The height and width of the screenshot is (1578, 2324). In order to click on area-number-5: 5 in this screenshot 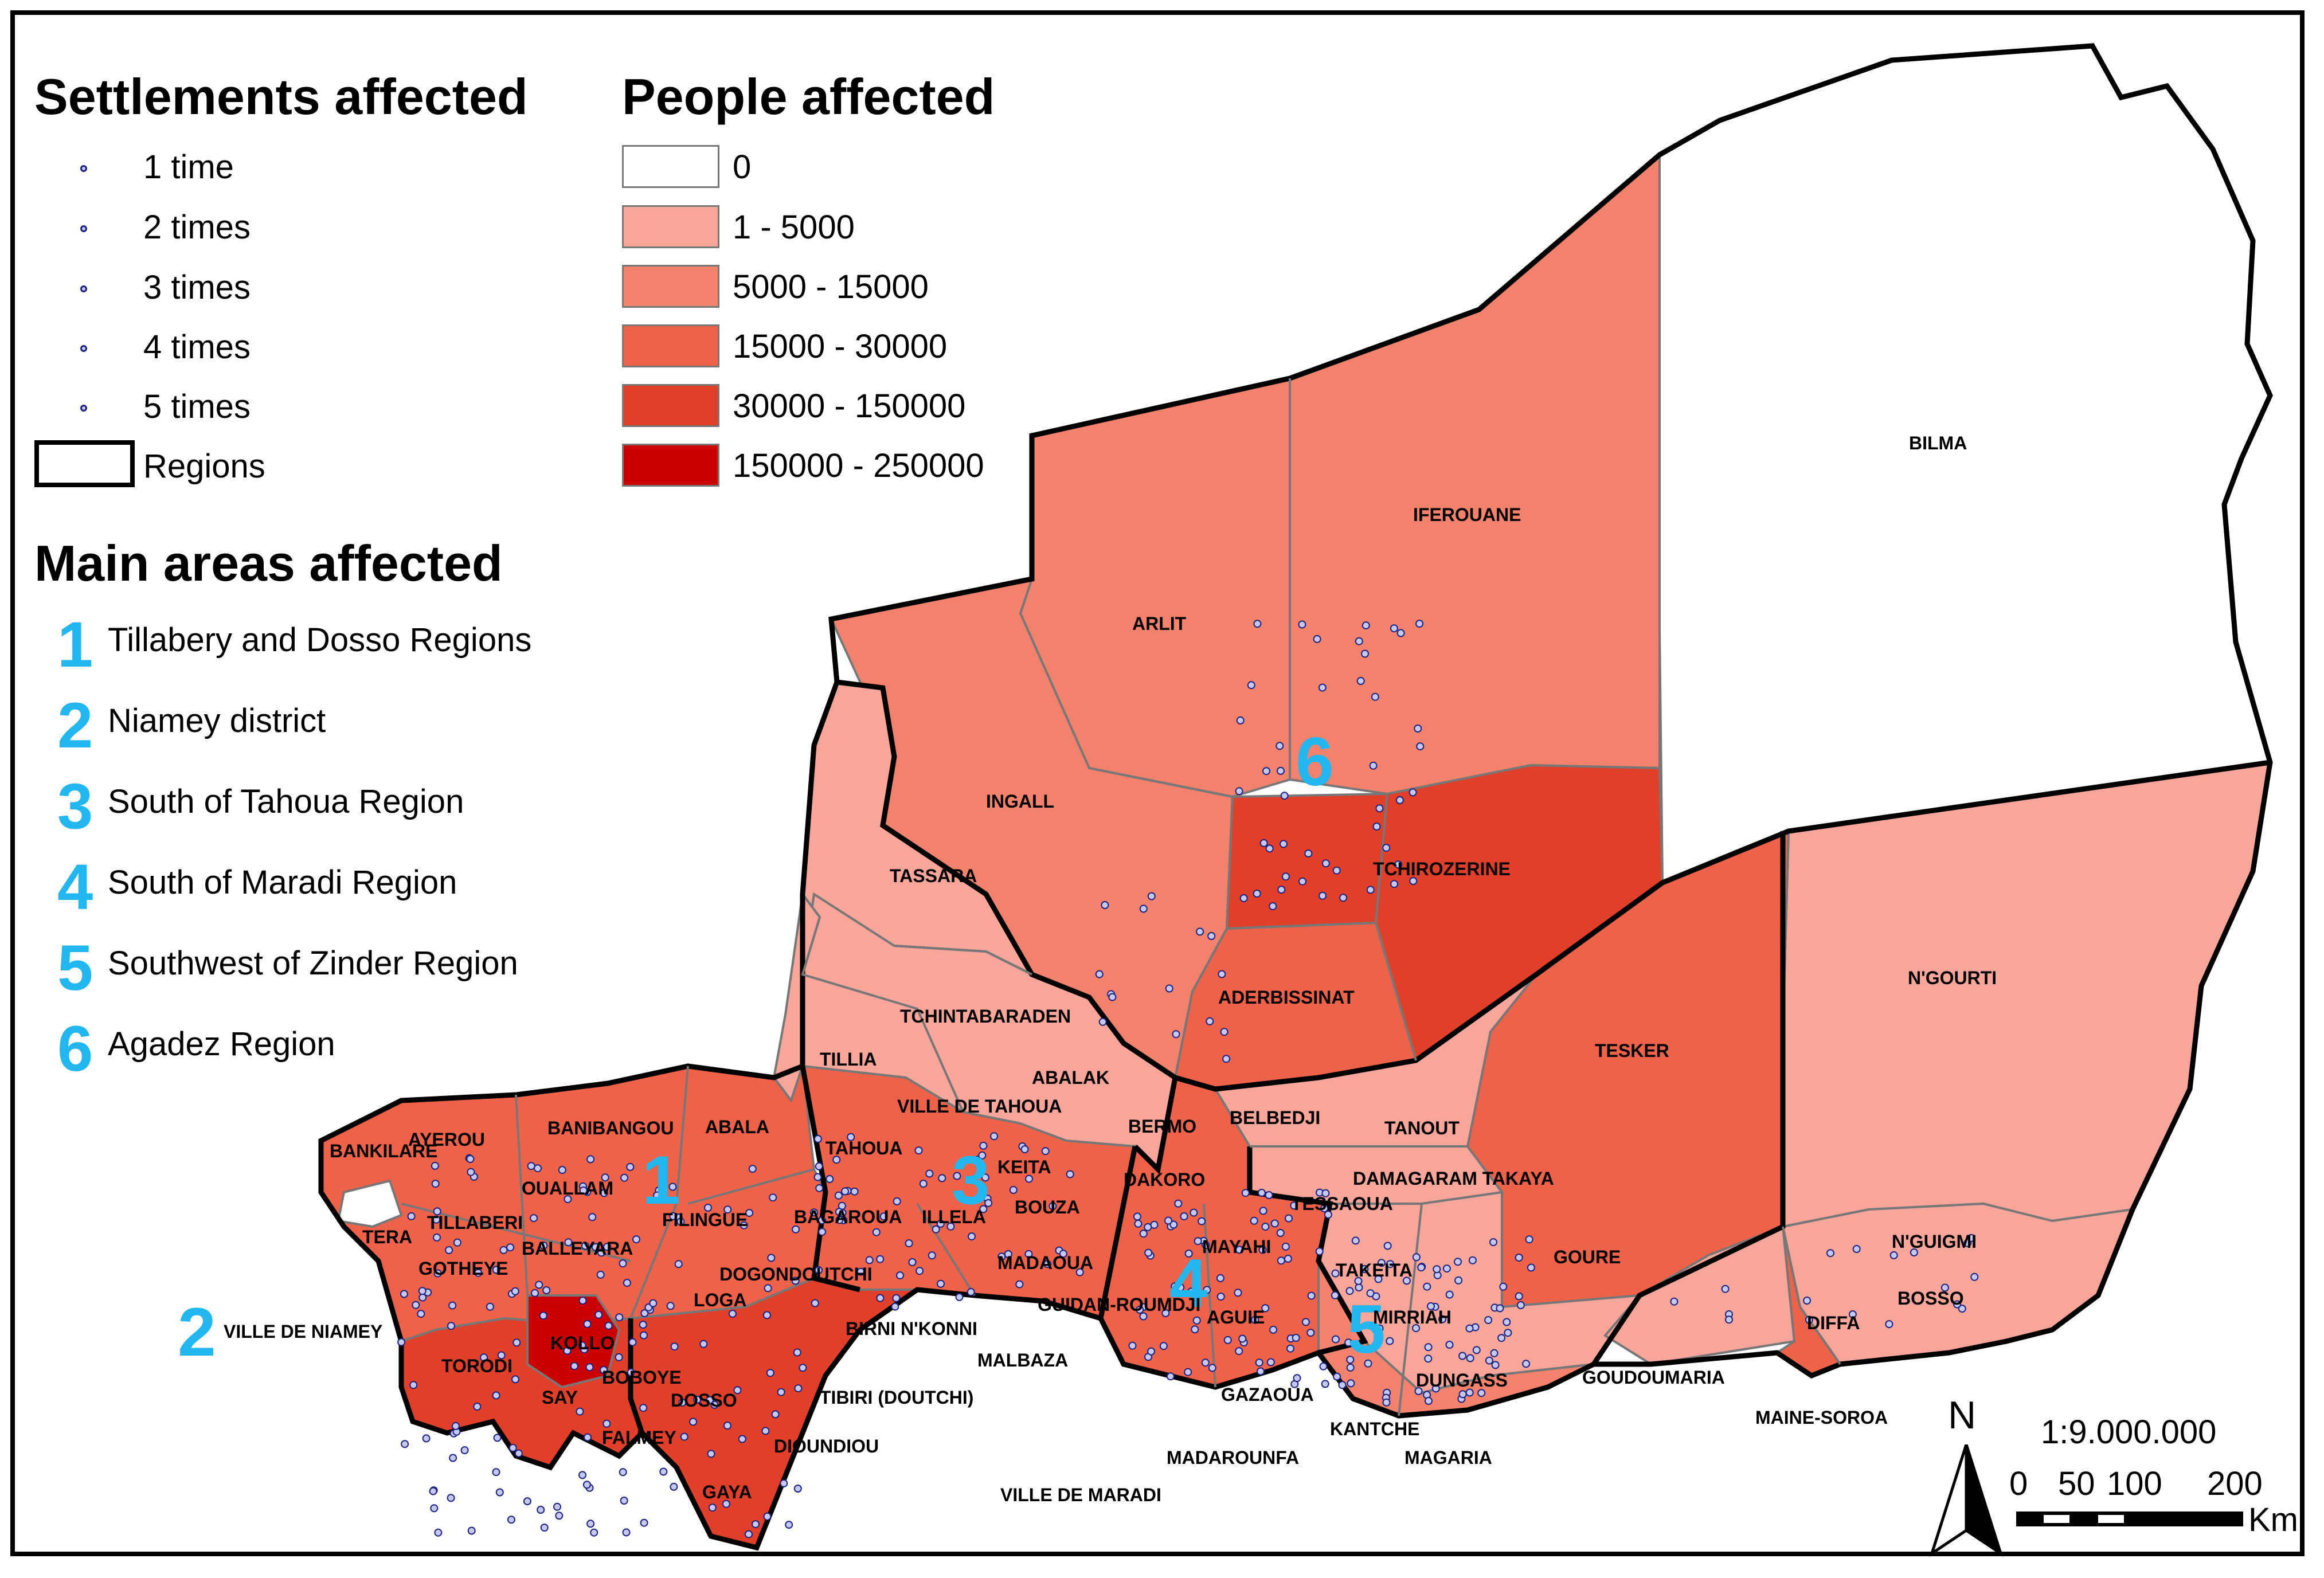, I will do `click(75, 968)`.